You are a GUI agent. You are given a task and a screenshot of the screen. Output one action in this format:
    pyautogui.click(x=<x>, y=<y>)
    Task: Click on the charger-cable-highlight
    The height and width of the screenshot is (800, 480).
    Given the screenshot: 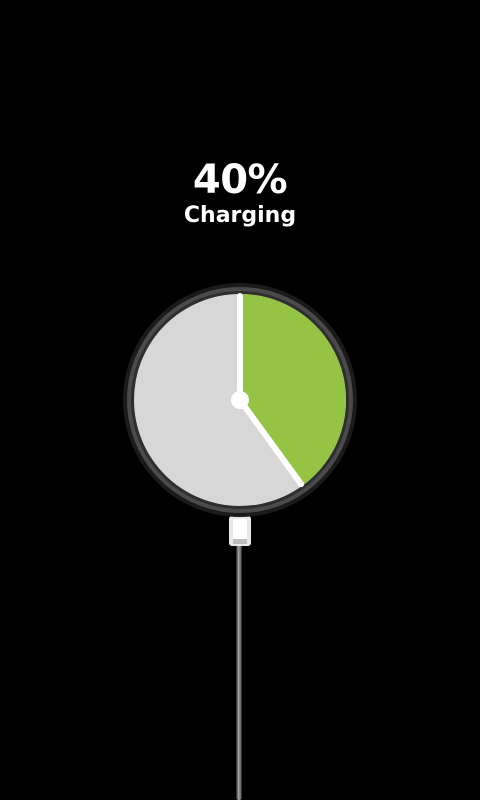 What is the action you would take?
    pyautogui.click(x=239, y=670)
    